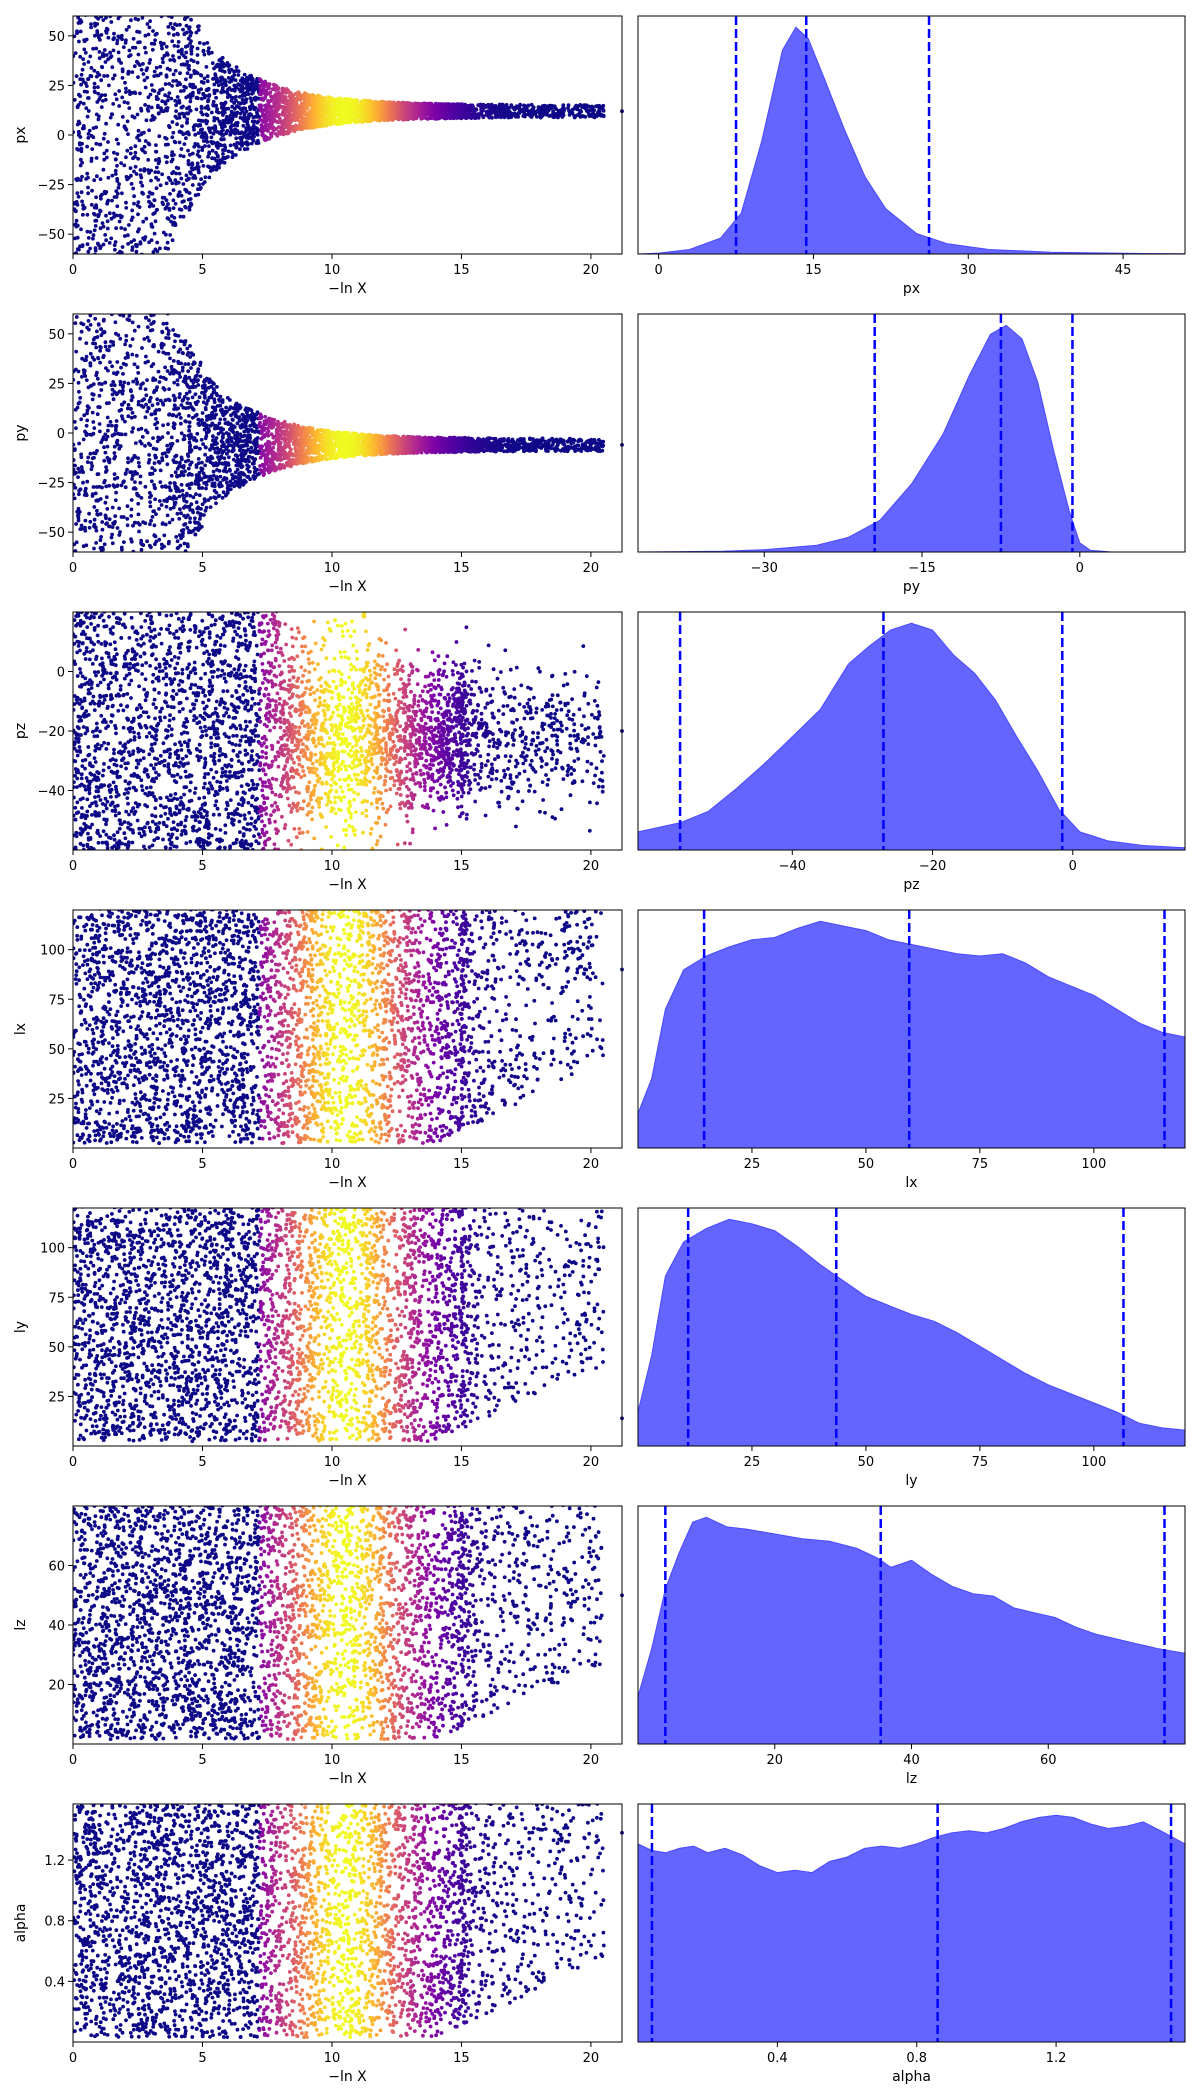  I want to click on px-kde-xtick-label-0: 0, so click(659, 270).